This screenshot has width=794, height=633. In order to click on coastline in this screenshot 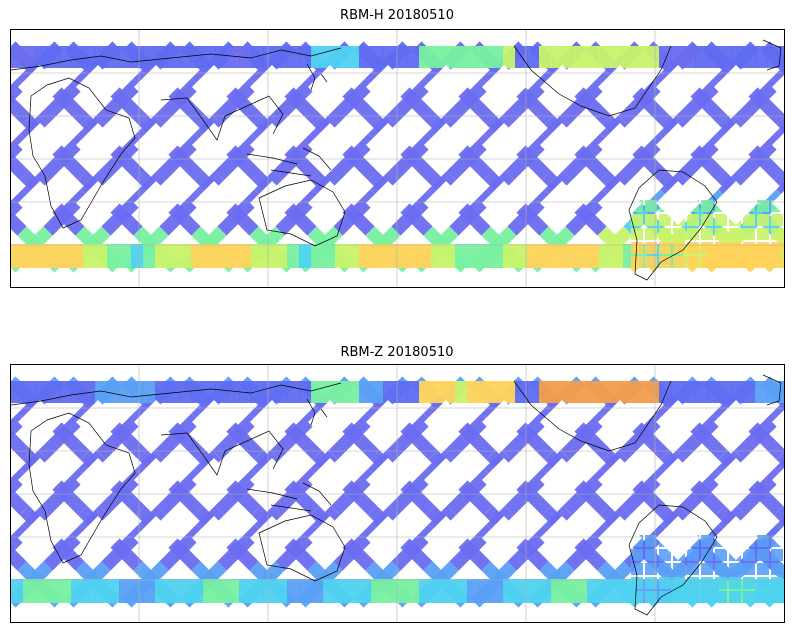, I will do `click(772, 390)`.